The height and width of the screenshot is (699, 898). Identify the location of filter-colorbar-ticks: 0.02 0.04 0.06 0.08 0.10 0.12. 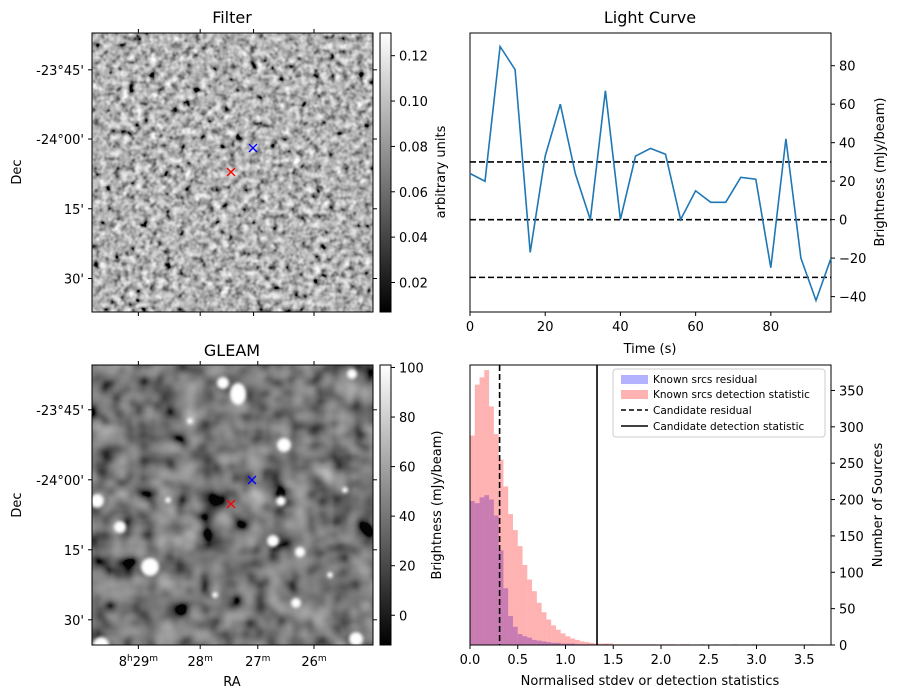
(409, 171).